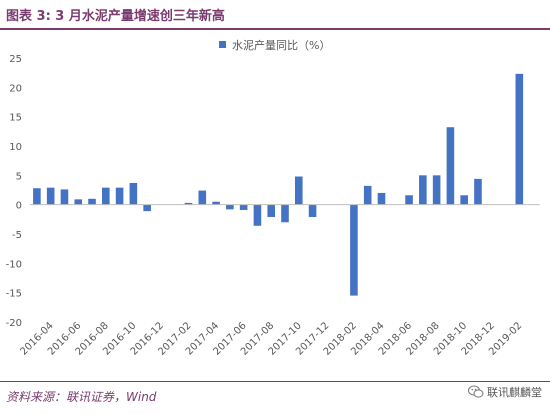 The image size is (550, 414). What do you see at coordinates (15, 88) in the screenshot?
I see `y-tick-label: 20` at bounding box center [15, 88].